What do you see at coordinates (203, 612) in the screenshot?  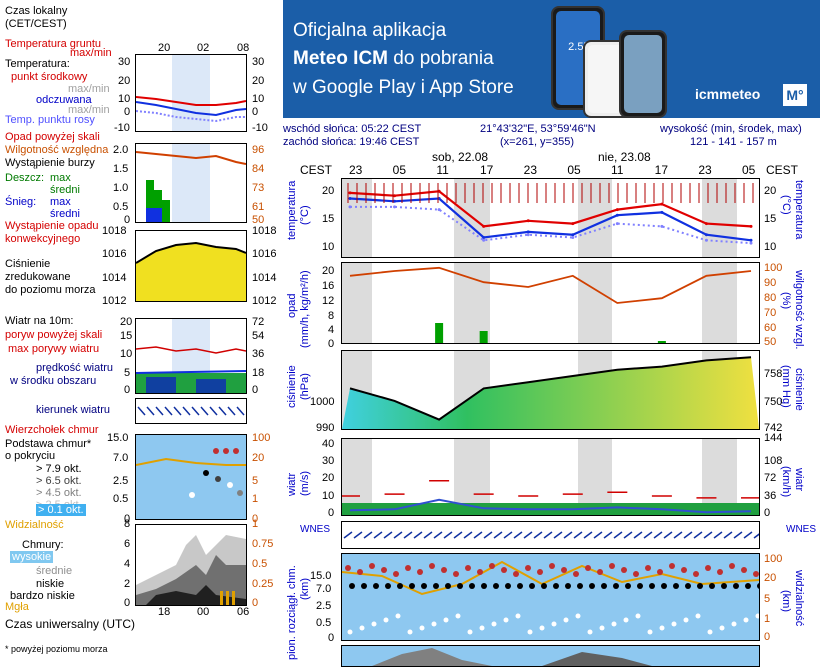 I see `legend-utc-hour-2: 00` at bounding box center [203, 612].